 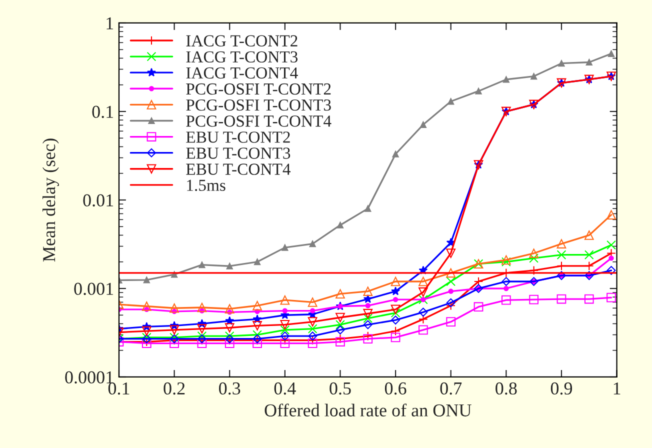 I want to click on x-tick-label: 0.5, so click(x=340, y=388).